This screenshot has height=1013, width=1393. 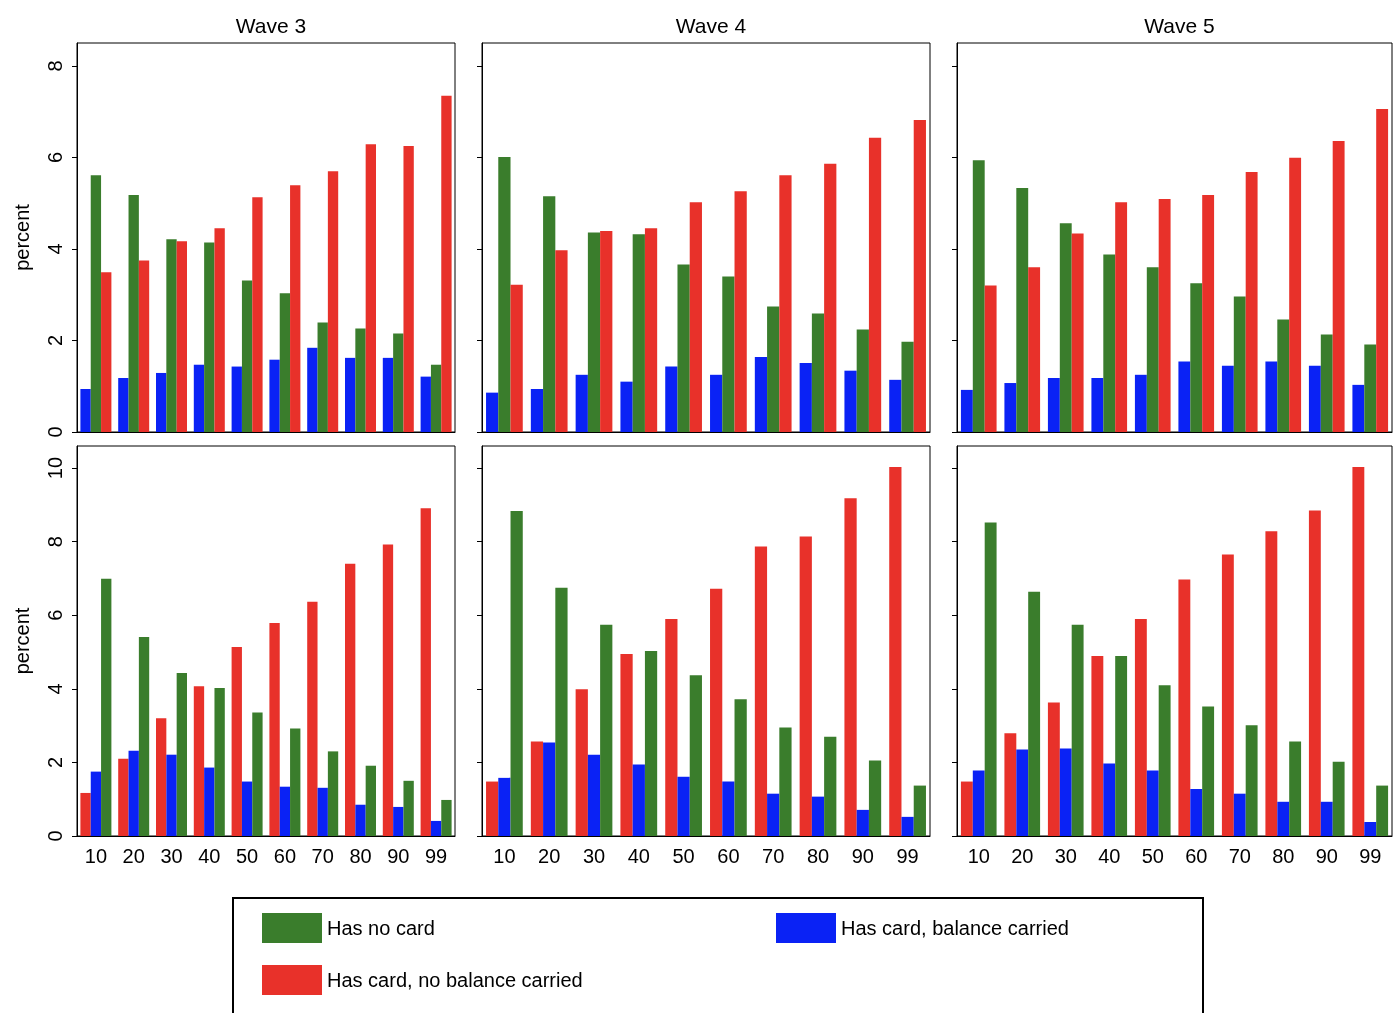 I want to click on y-tick-label: 8, so click(x=55, y=66).